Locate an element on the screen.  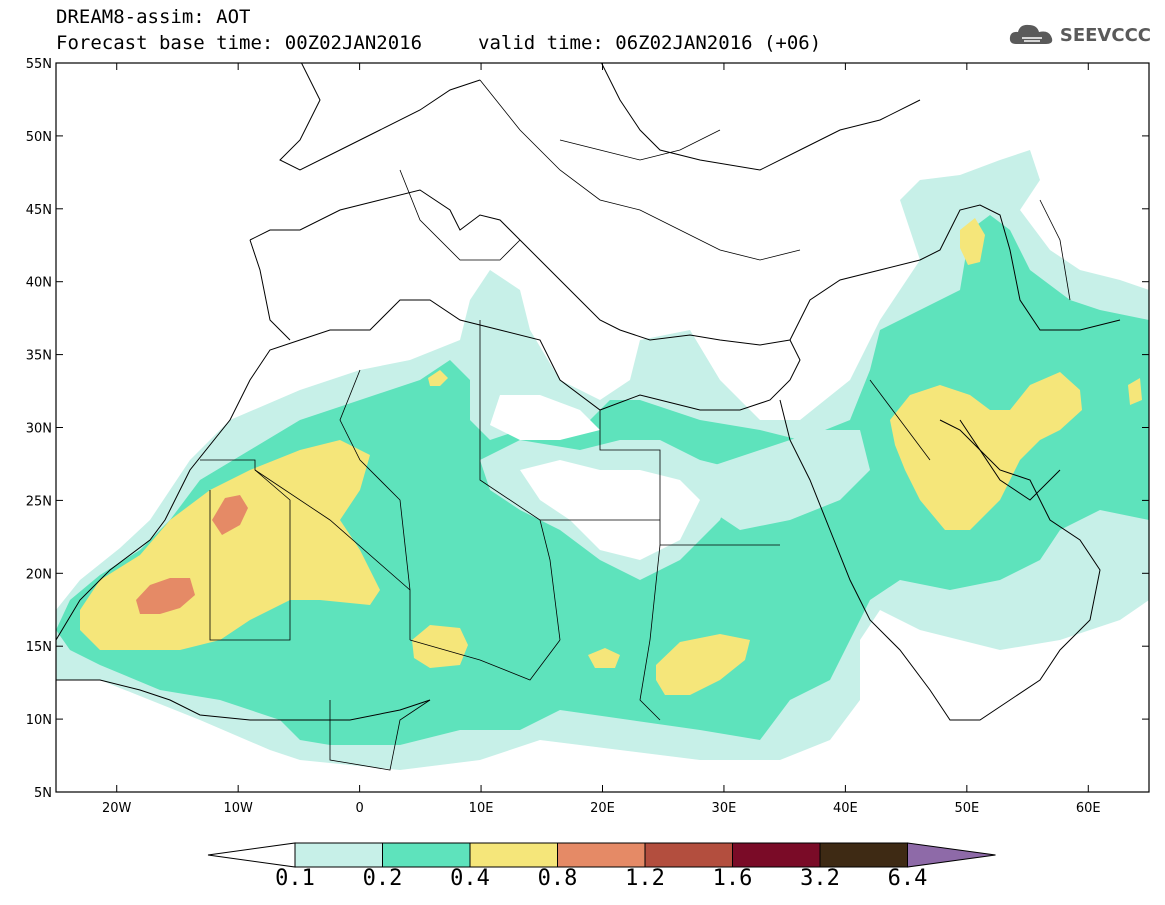
cloud-logo-icon is located at coordinates (1031, 34).